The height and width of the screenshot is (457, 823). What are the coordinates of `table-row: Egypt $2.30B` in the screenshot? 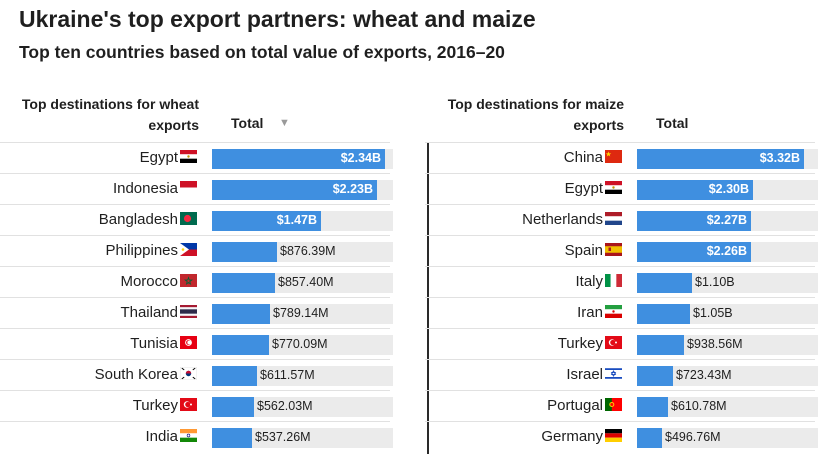 It's located at (621, 189).